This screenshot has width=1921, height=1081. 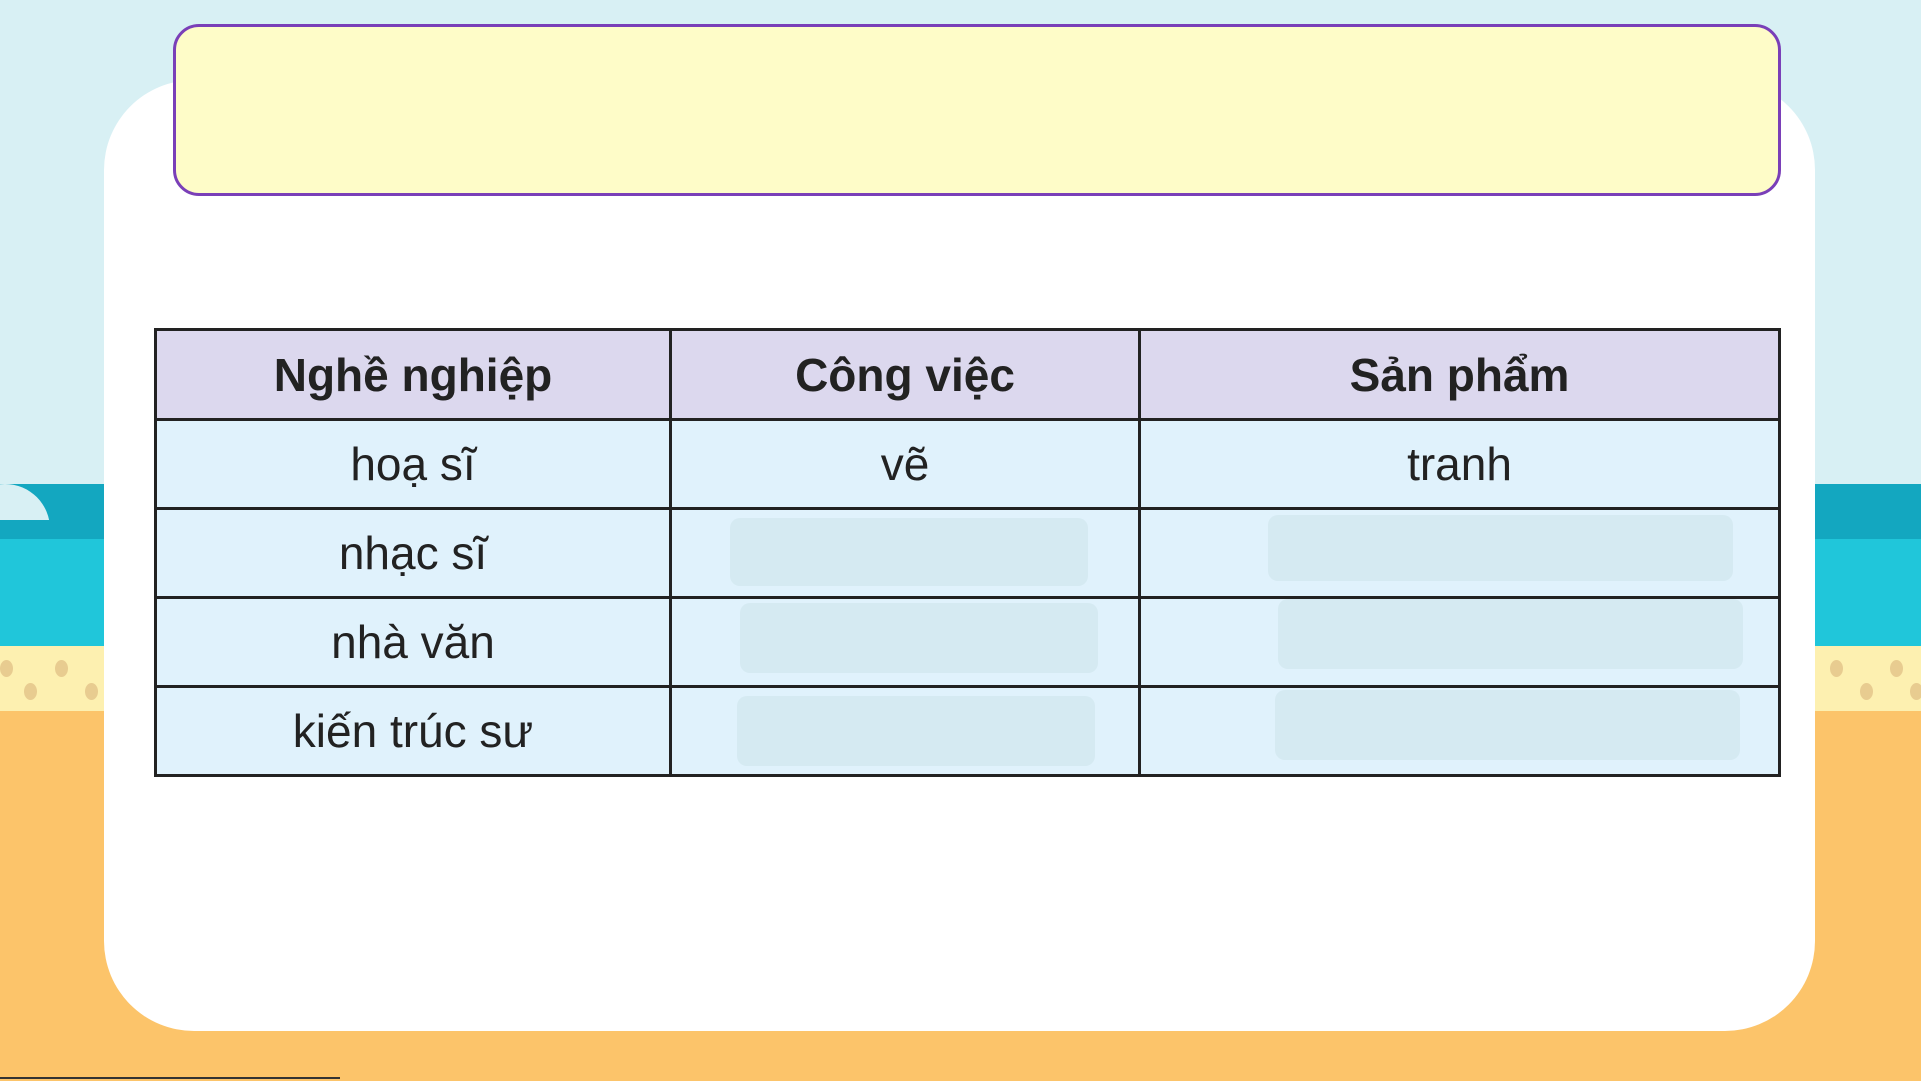 What do you see at coordinates (413, 464) in the screenshot?
I see `cell-occupation: hoạ sĩ` at bounding box center [413, 464].